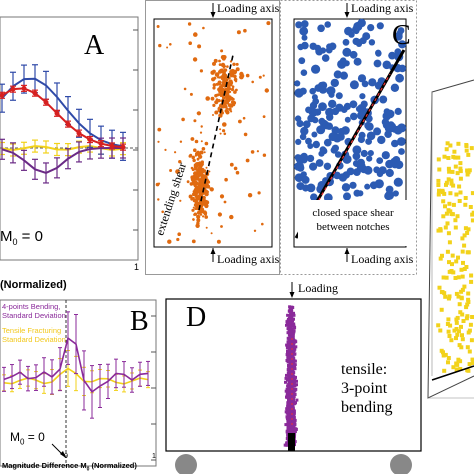 The width and height of the screenshot is (474, 474). What do you see at coordinates (46, 102) in the screenshot?
I see `a-red-marker` at bounding box center [46, 102].